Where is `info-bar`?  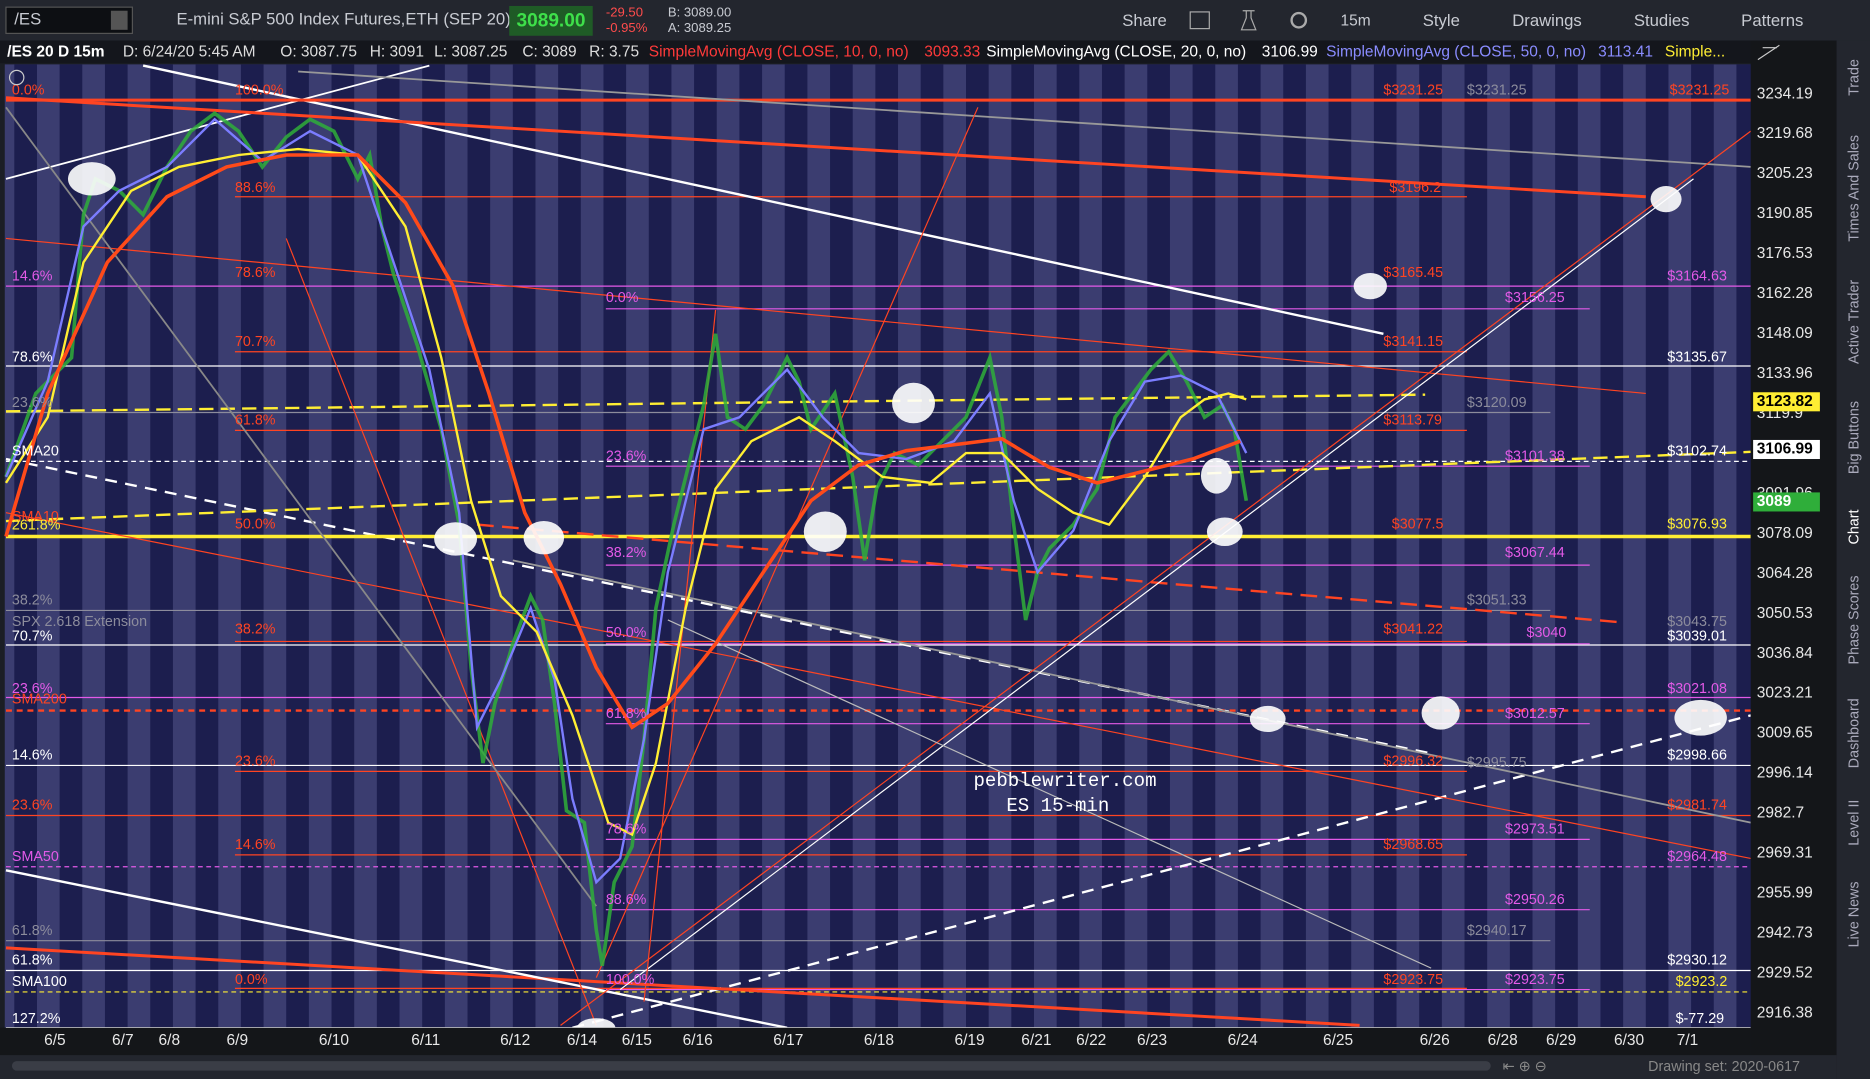 info-bar is located at coordinates (918, 52).